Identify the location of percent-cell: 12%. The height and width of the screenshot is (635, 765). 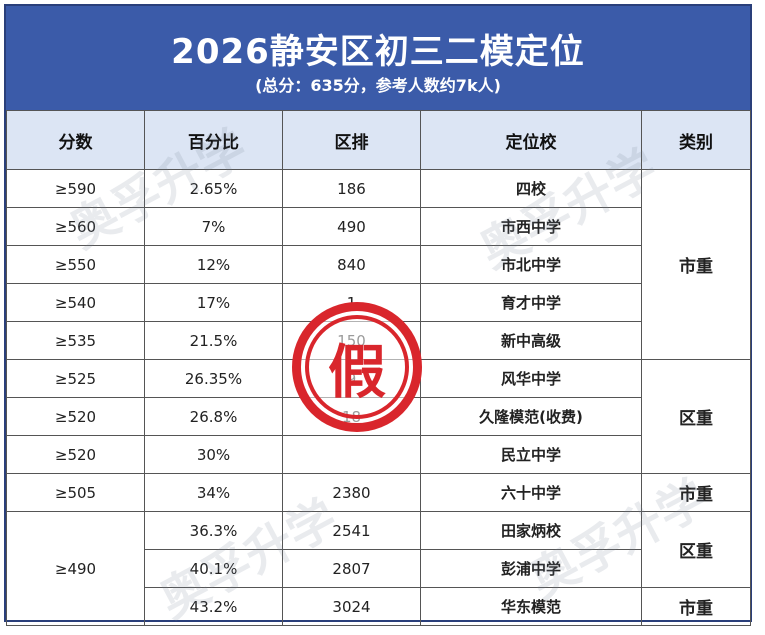
(213, 264).